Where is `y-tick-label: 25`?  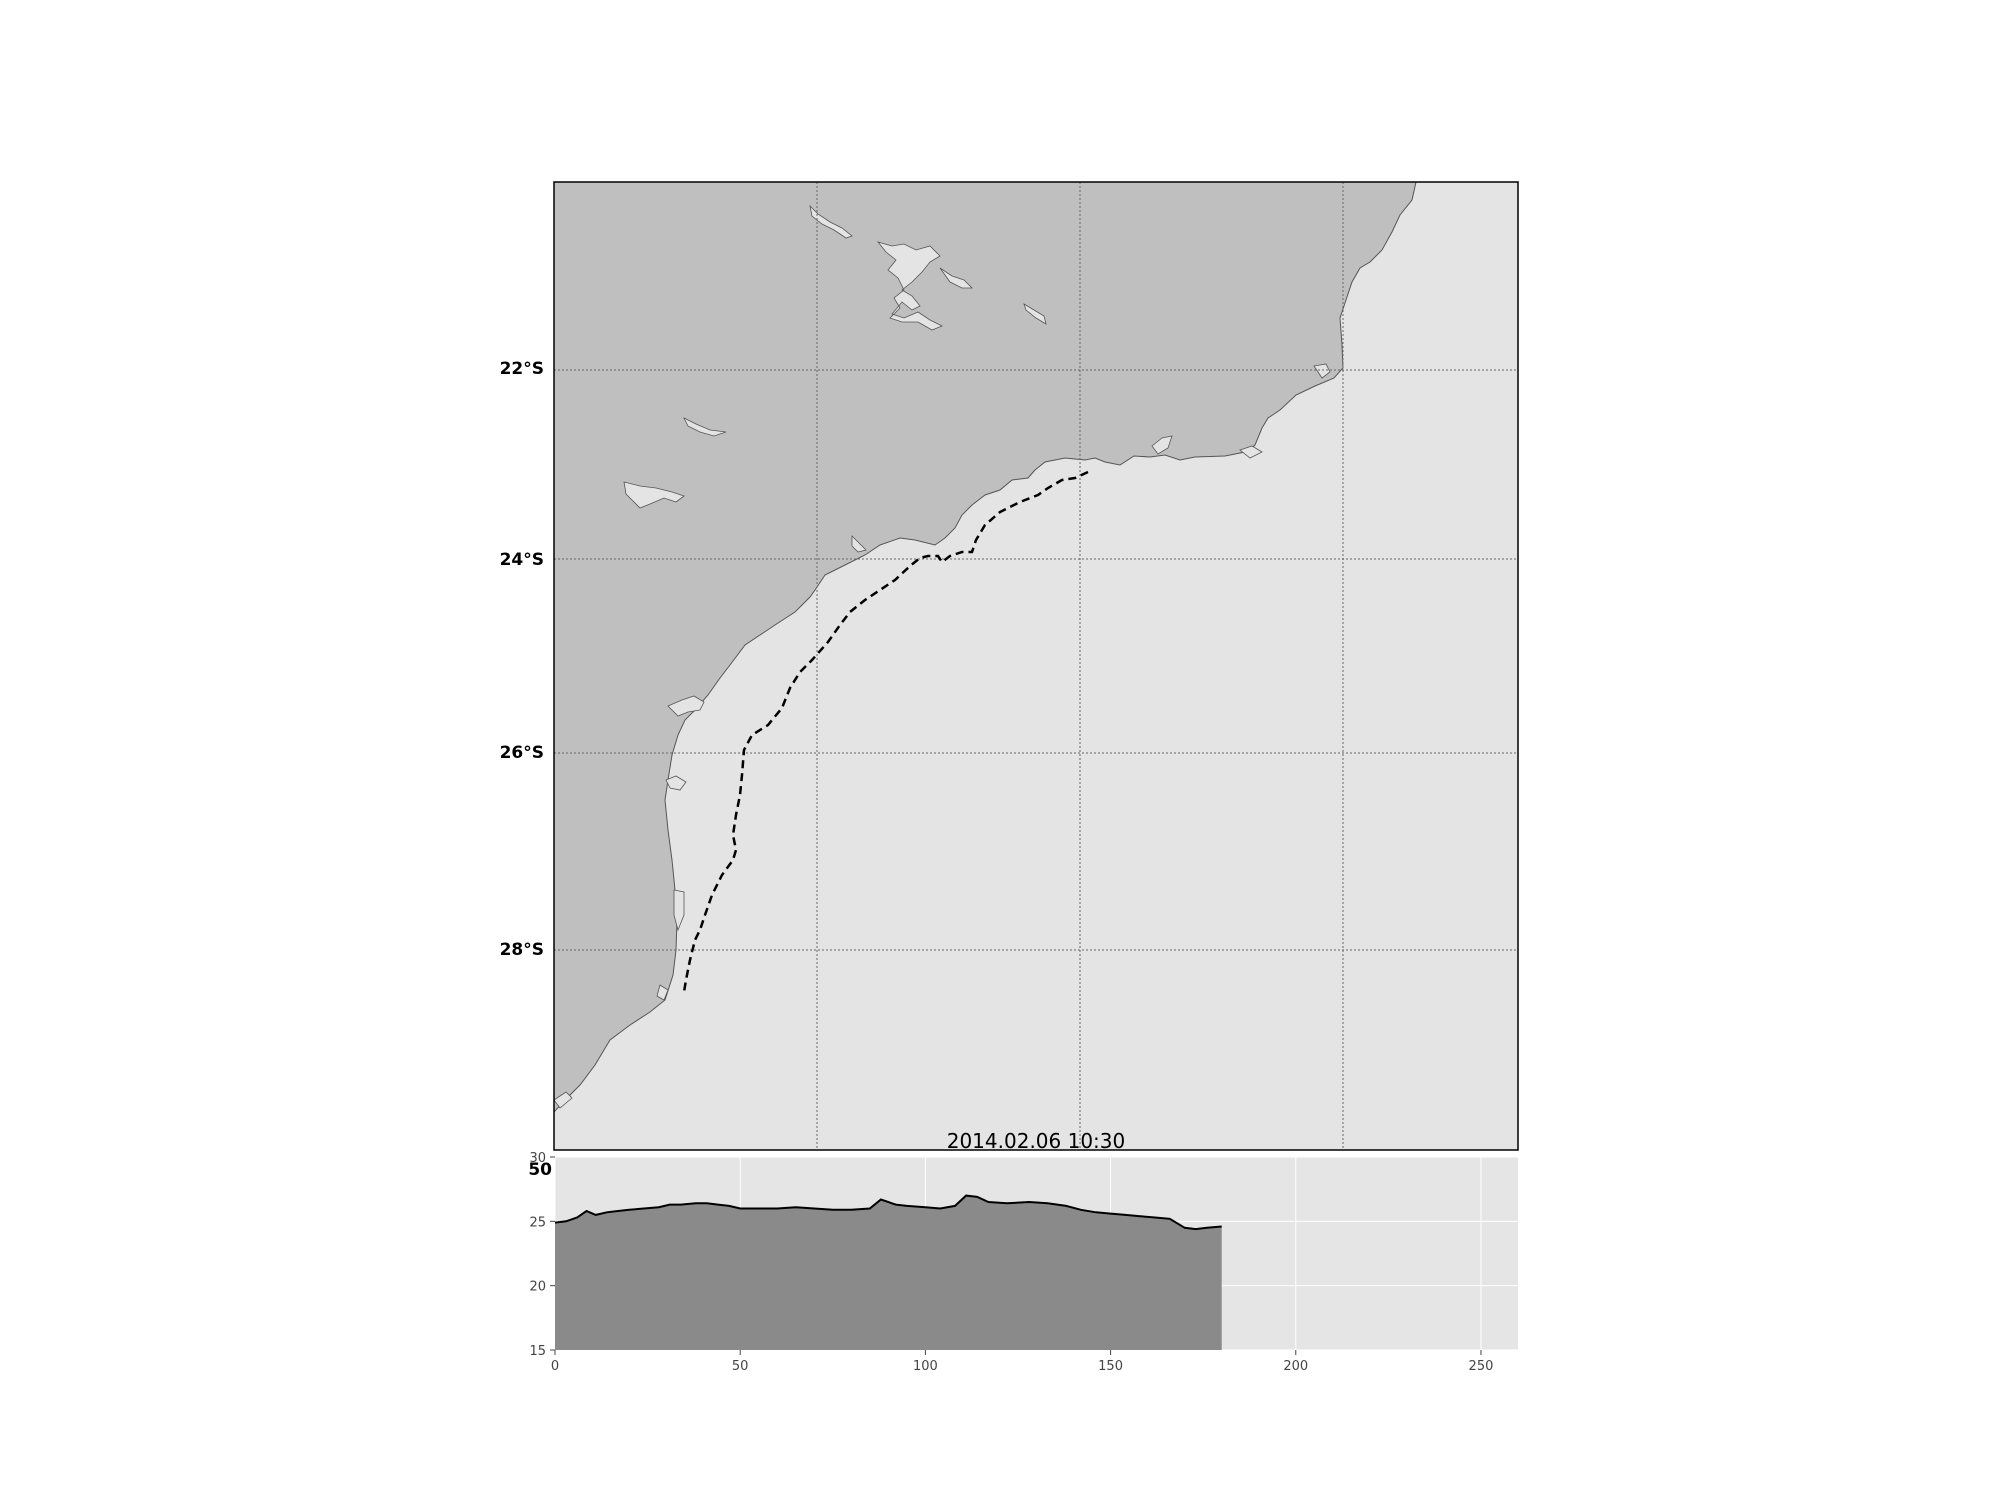
y-tick-label: 25 is located at coordinates (537, 1222).